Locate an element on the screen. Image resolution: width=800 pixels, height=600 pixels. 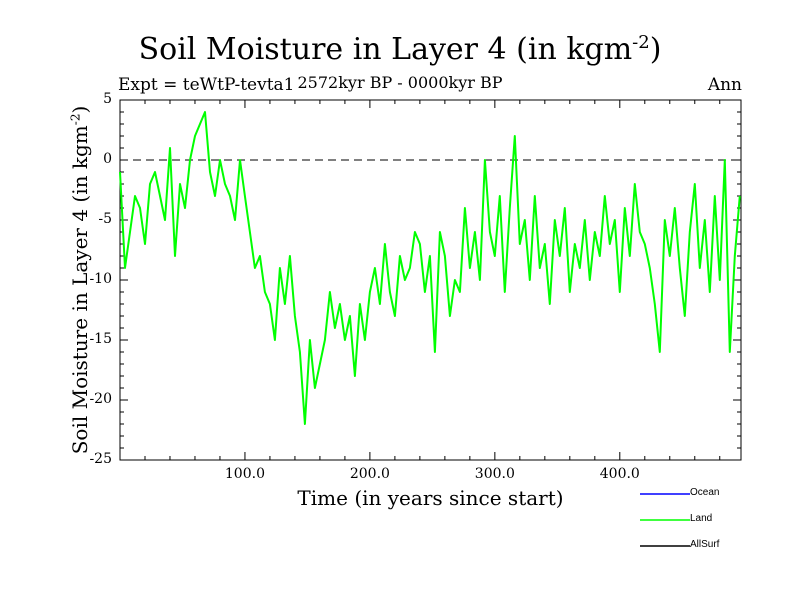
y-tick-label: 0 is located at coordinates (107, 159).